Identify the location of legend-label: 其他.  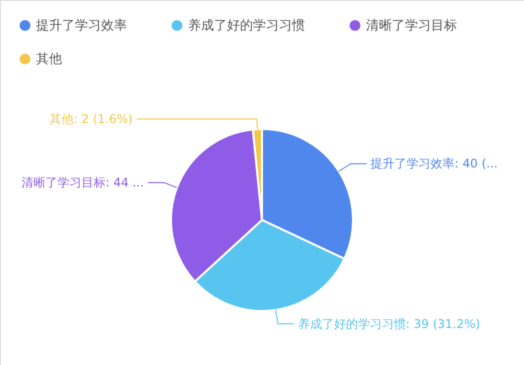
(49, 59).